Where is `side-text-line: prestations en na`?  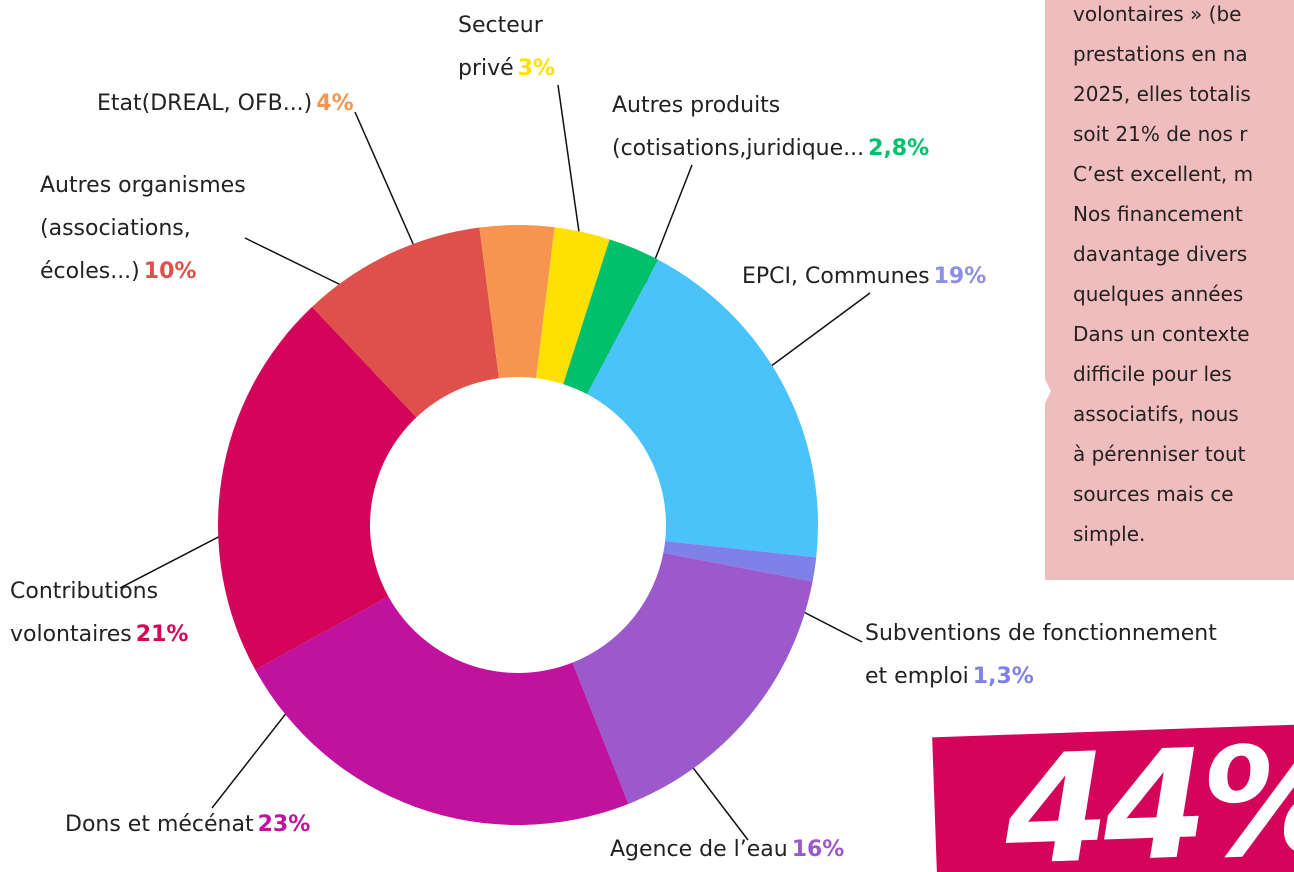 side-text-line: prestations en na is located at coordinates (1160, 54).